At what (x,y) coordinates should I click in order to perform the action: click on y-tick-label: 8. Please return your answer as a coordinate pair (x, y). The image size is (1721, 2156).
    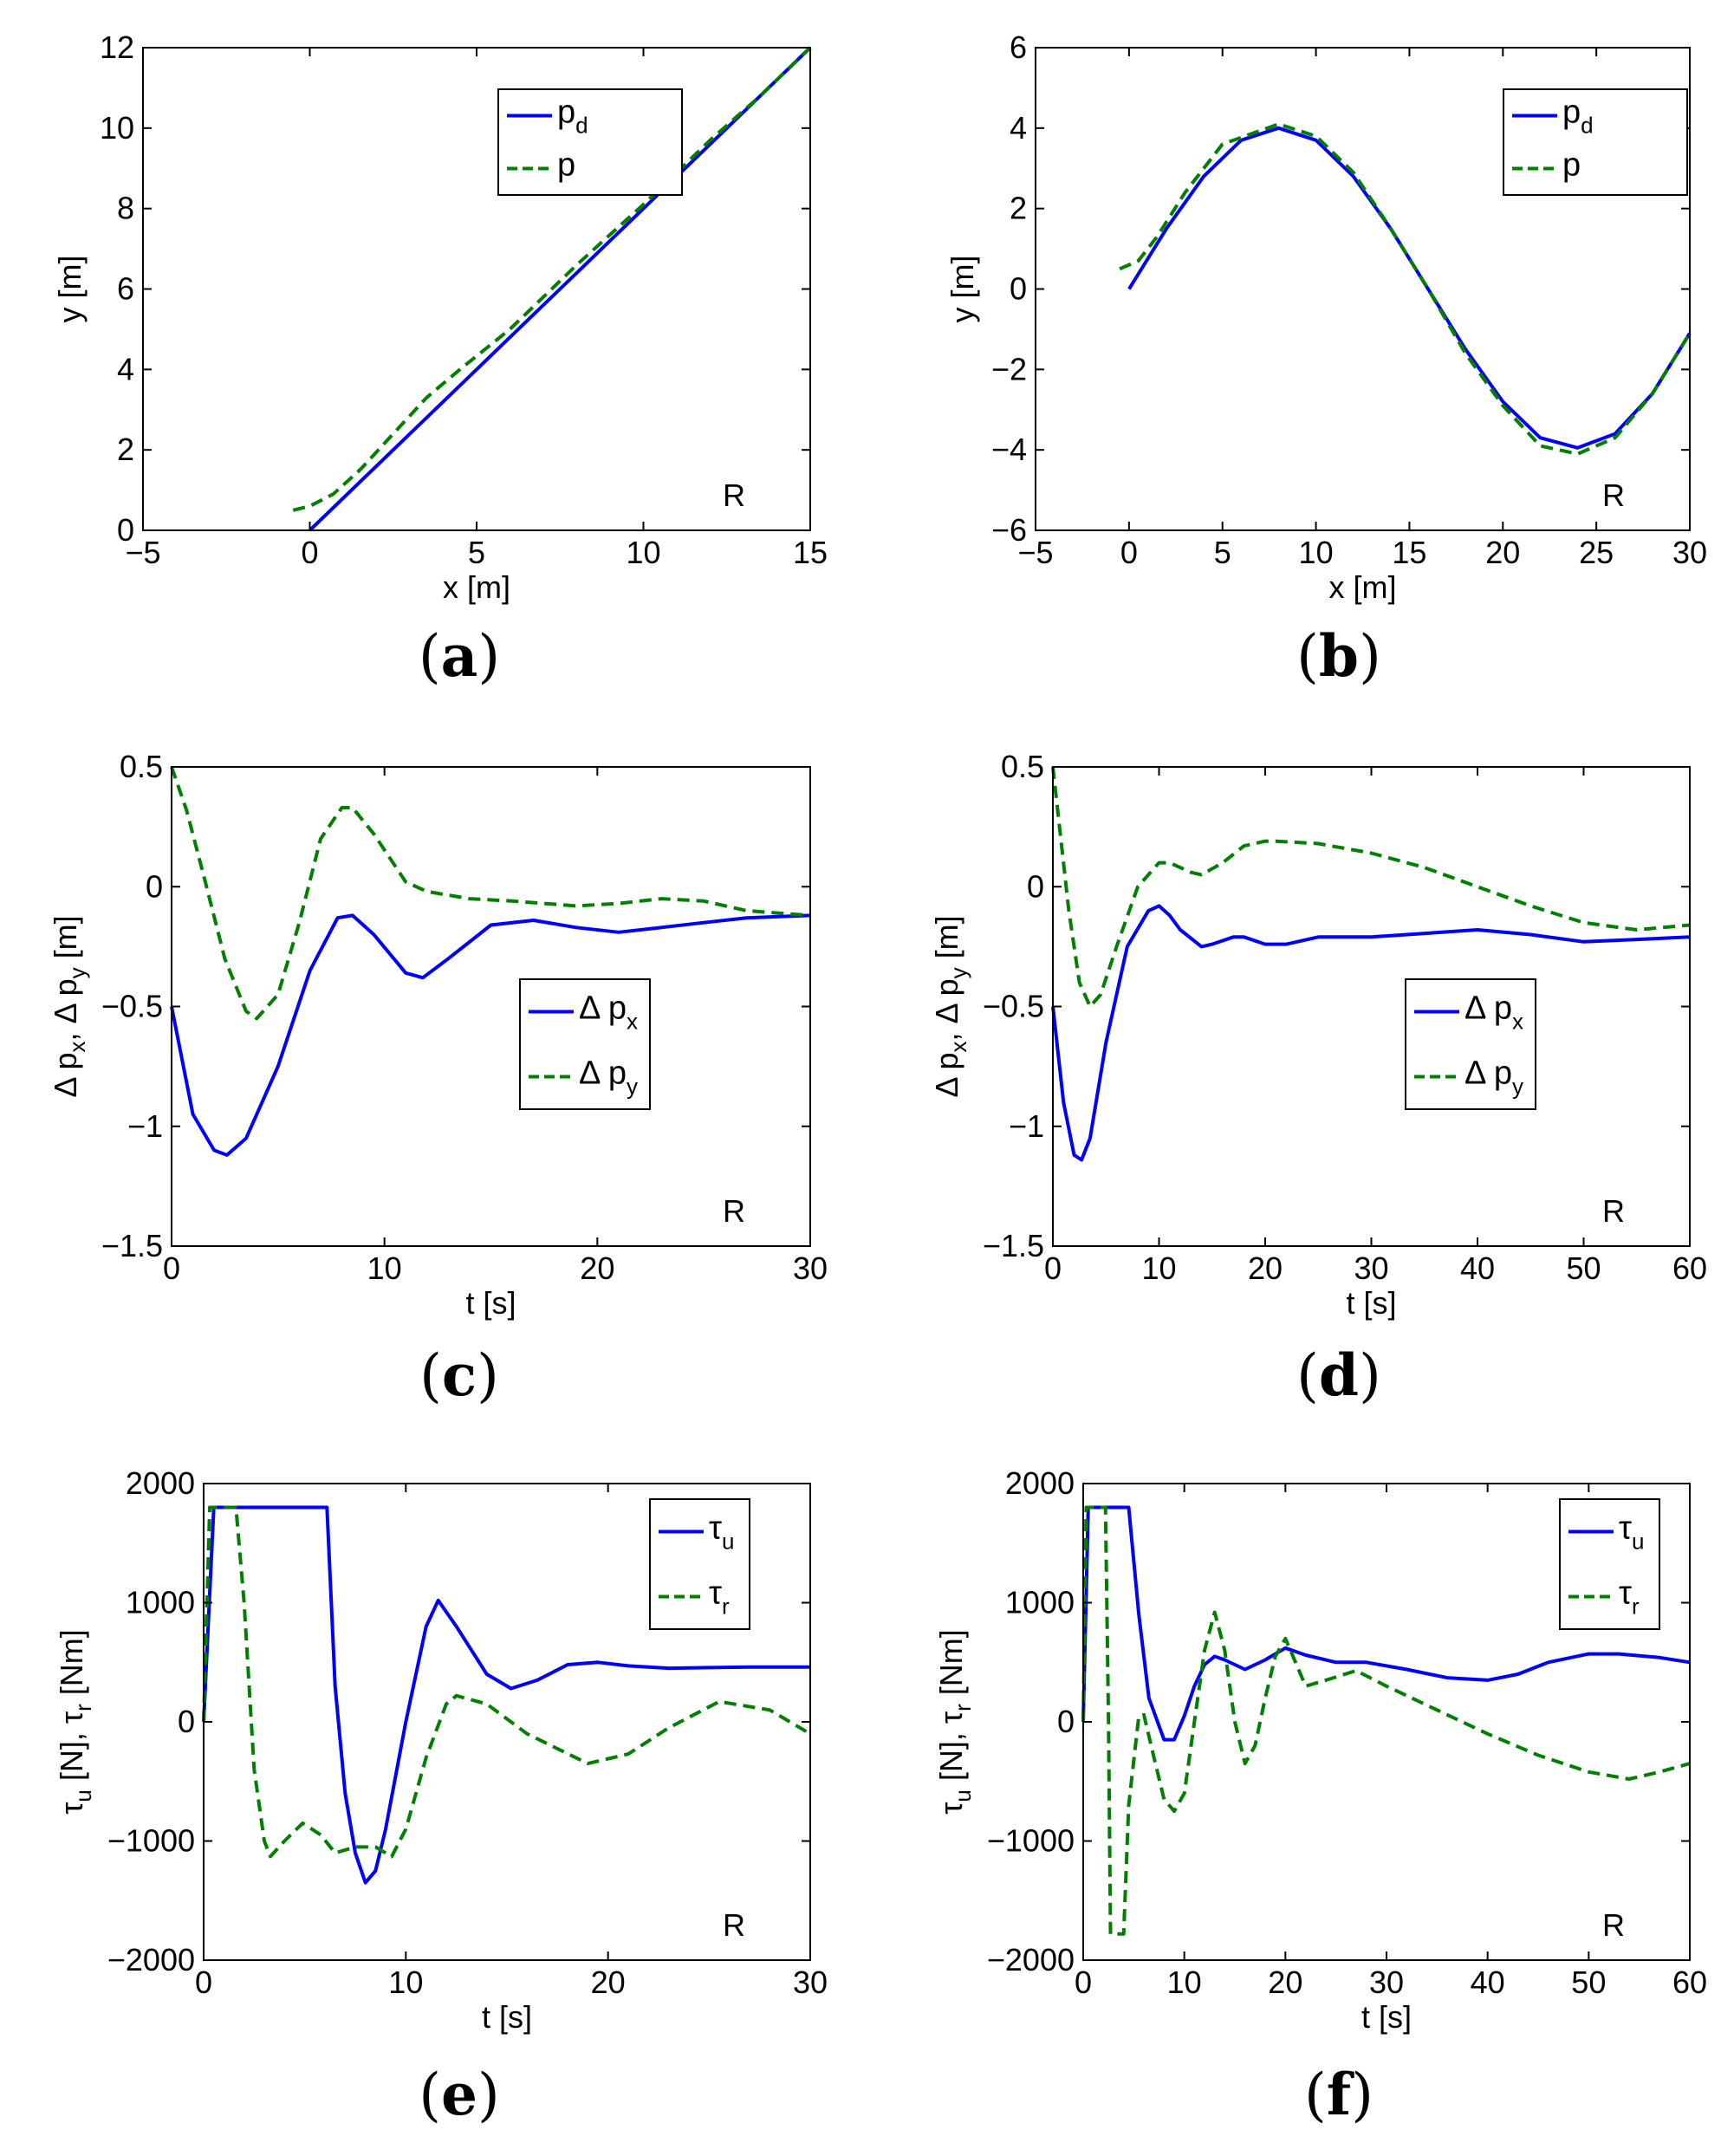
    Looking at the image, I should click on (126, 208).